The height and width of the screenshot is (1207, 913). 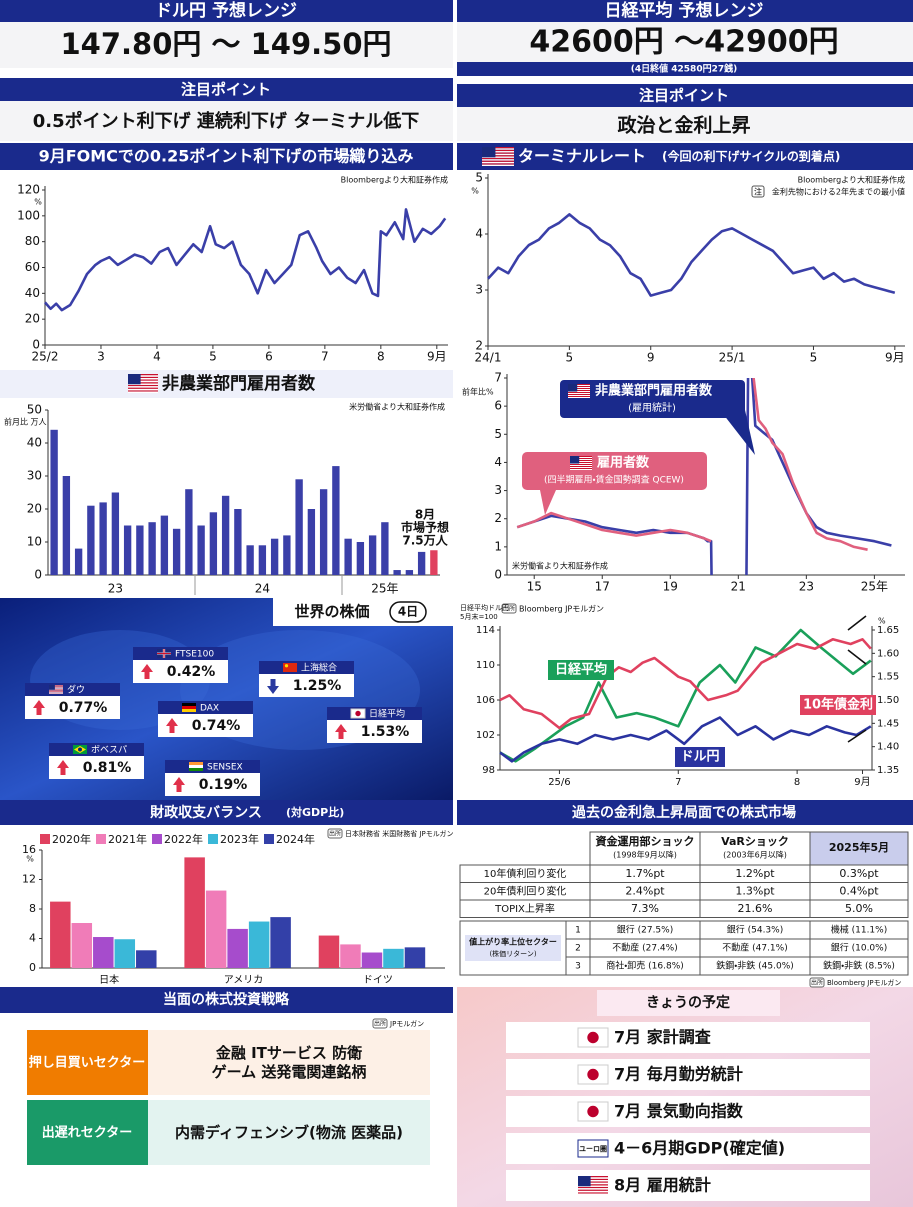 What do you see at coordinates (758, 192) in the screenshot?
I see `note-tag: 注` at bounding box center [758, 192].